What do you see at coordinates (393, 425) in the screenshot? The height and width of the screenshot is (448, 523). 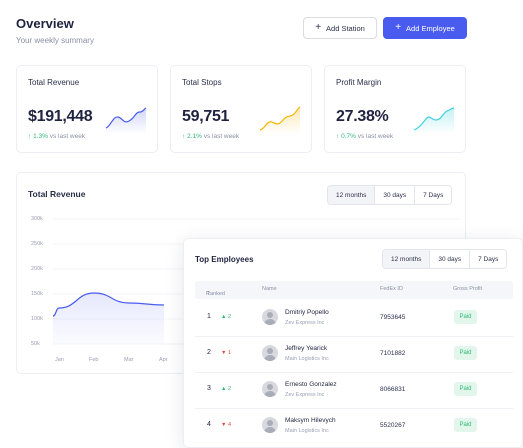 I see `fedex-id: 5520267` at bounding box center [393, 425].